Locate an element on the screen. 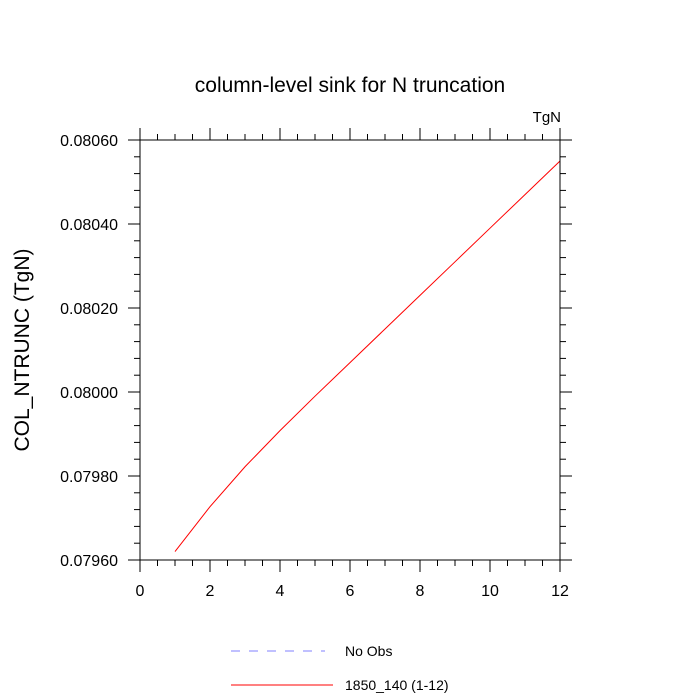 This screenshot has height=700, width=700. chart-title: column-level sink for N truncation is located at coordinates (350, 85).